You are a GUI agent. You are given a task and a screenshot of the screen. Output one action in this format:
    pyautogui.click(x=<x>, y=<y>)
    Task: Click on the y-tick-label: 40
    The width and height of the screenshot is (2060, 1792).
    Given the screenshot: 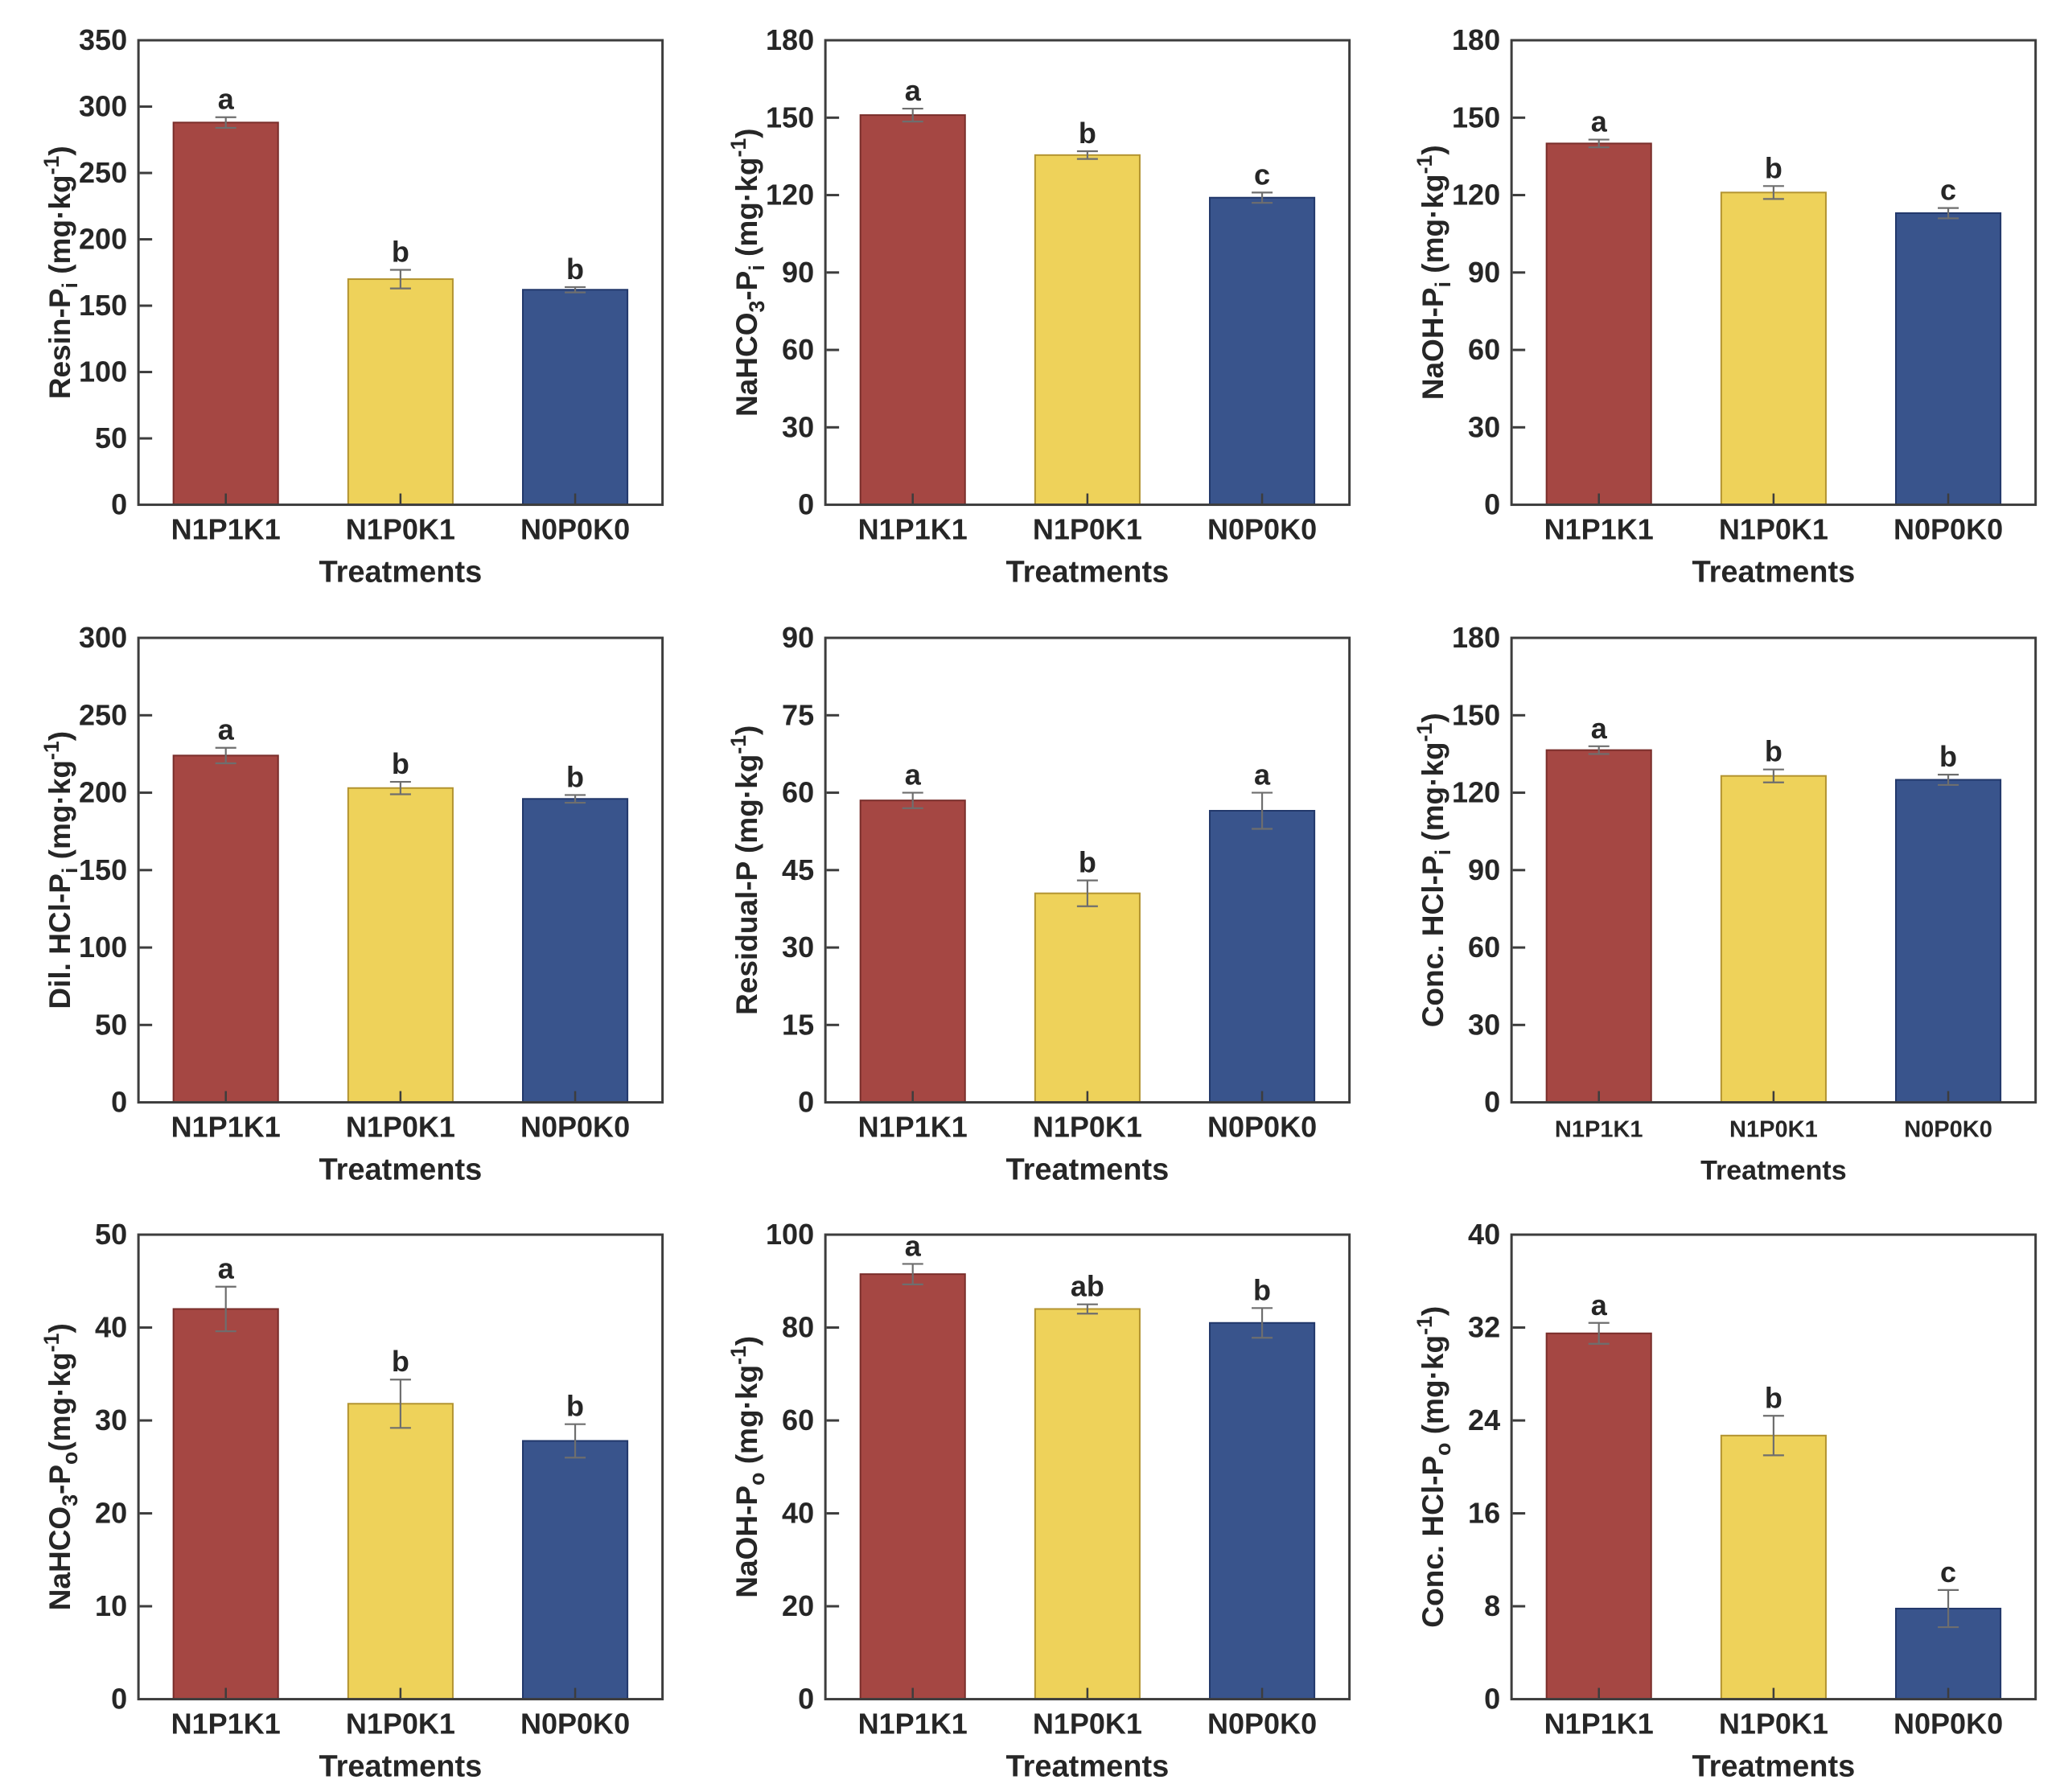 What is the action you would take?
    pyautogui.click(x=111, y=1327)
    